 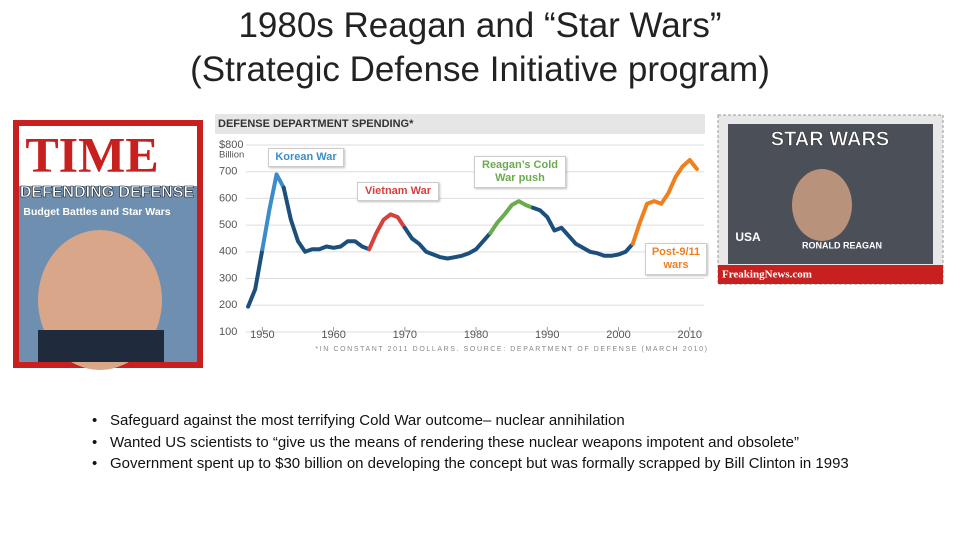 I want to click on slide-title-line: (Strategic Defense Initiative program), so click(x=480, y=69).